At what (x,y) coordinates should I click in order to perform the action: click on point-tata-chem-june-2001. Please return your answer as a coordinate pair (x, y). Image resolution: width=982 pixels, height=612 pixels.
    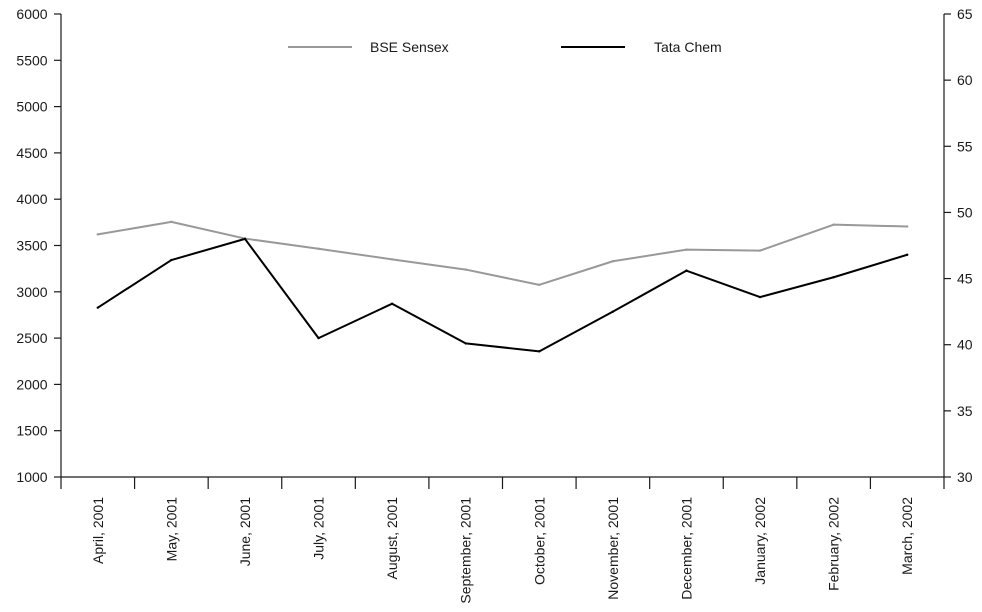
    Looking at the image, I should click on (245, 239).